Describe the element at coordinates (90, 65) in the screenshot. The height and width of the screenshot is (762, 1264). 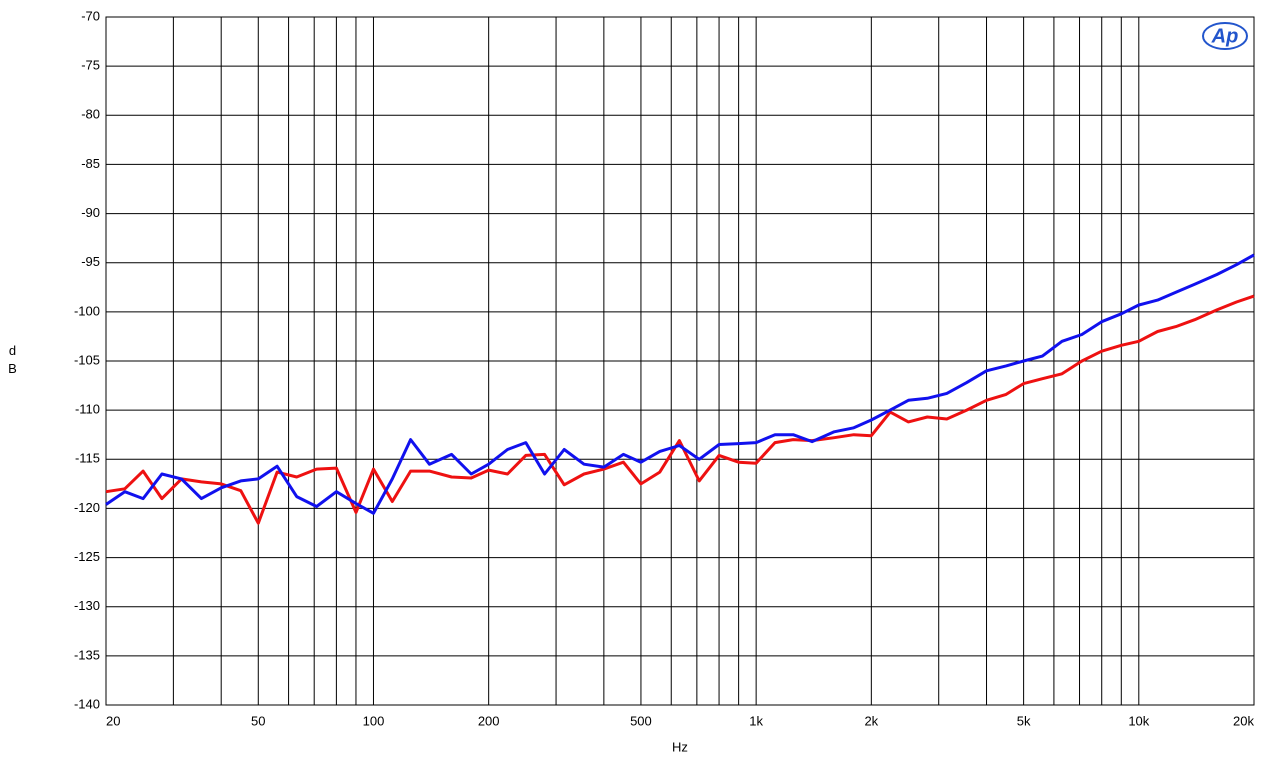
I see `y-tick-label: -75` at that location.